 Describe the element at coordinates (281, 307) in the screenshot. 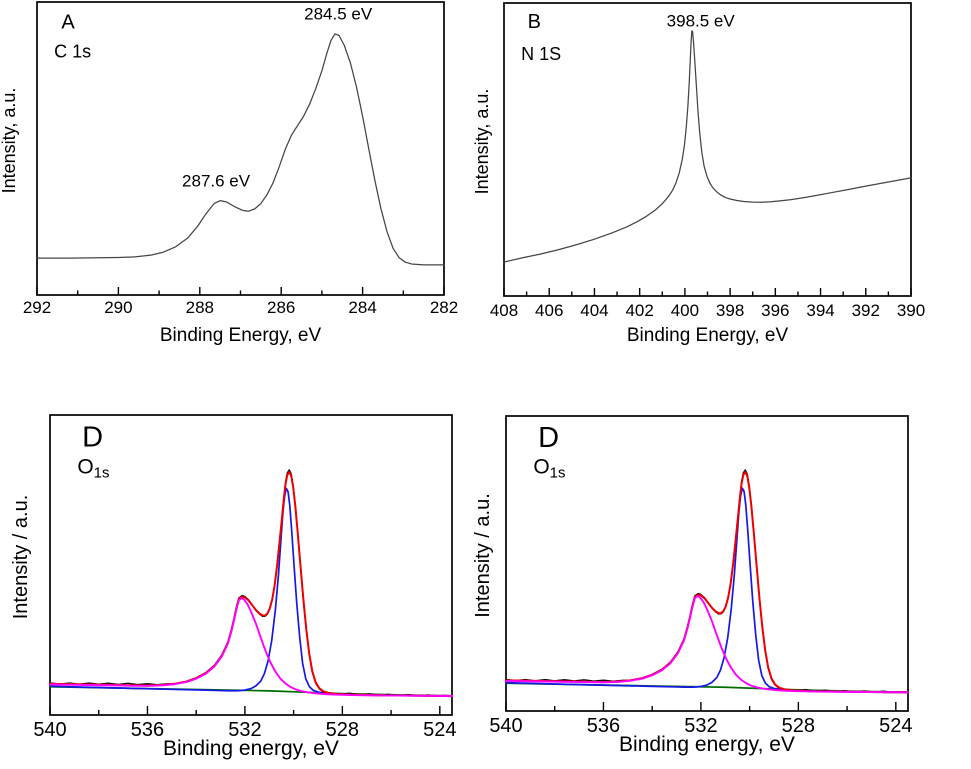

I see `x-axis-tick-label: 286` at that location.